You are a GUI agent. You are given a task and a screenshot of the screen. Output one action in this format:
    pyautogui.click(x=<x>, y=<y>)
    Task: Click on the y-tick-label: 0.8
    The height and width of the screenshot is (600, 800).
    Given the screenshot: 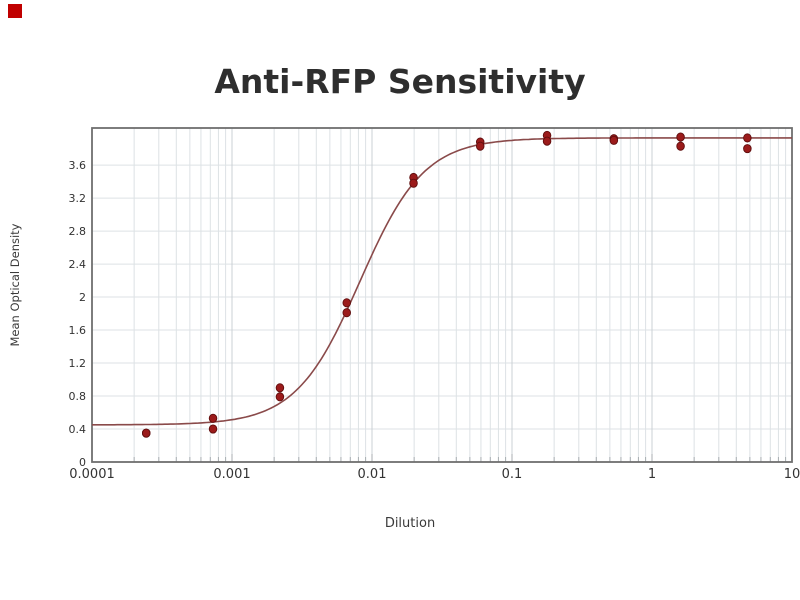 What is the action you would take?
    pyautogui.click(x=78, y=396)
    